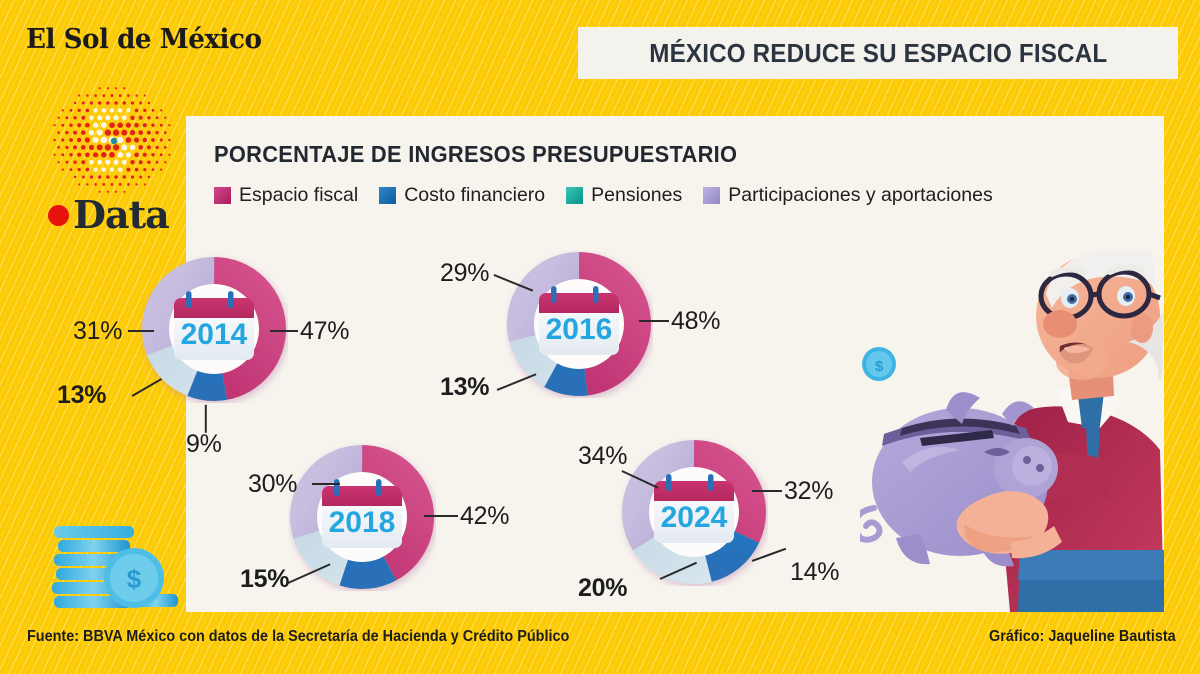  Describe the element at coordinates (696, 321) in the screenshot. I see `label-2016-espacio-fiscal: 48%` at that location.